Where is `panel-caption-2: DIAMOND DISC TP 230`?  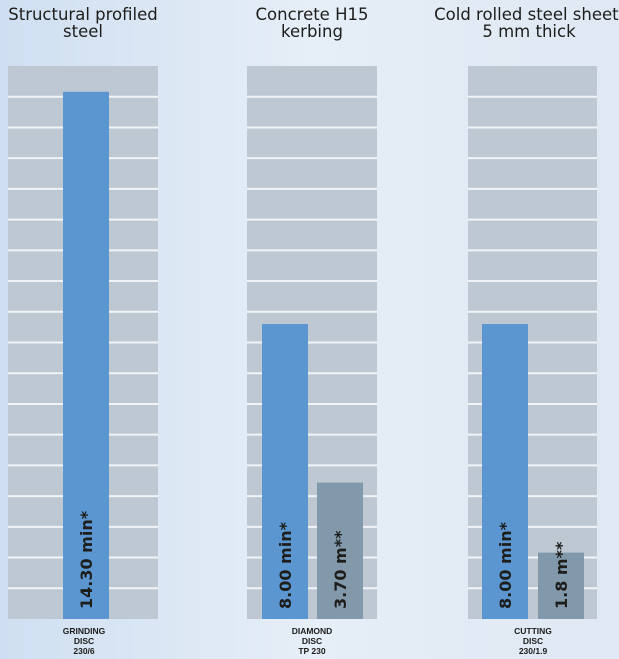 panel-caption-2: DIAMOND DISC TP 230 is located at coordinates (312, 641).